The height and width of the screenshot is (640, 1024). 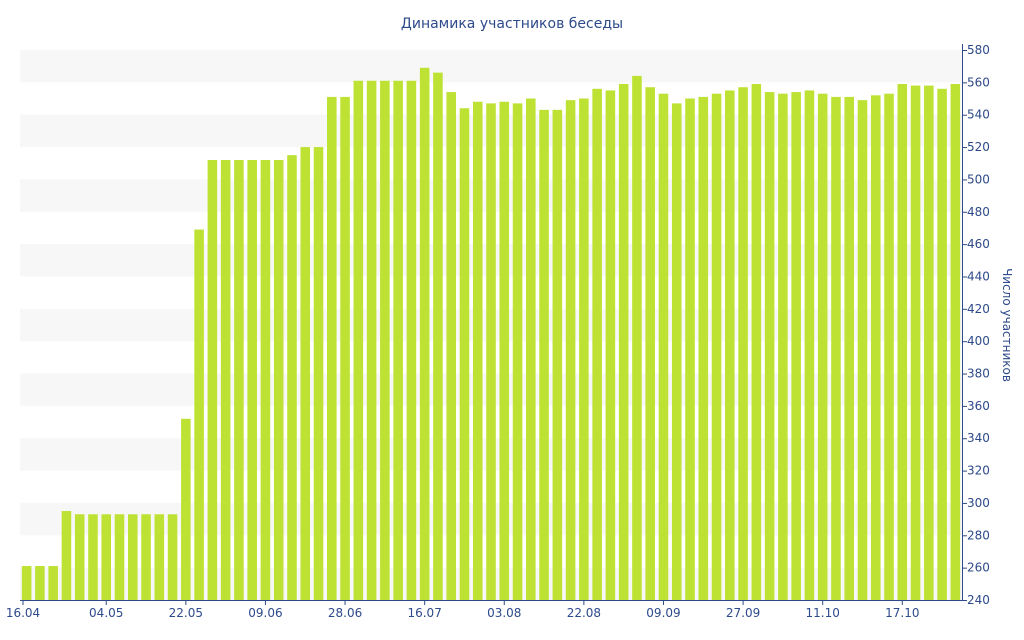 I want to click on y-tick-label: 400, so click(x=978, y=341).